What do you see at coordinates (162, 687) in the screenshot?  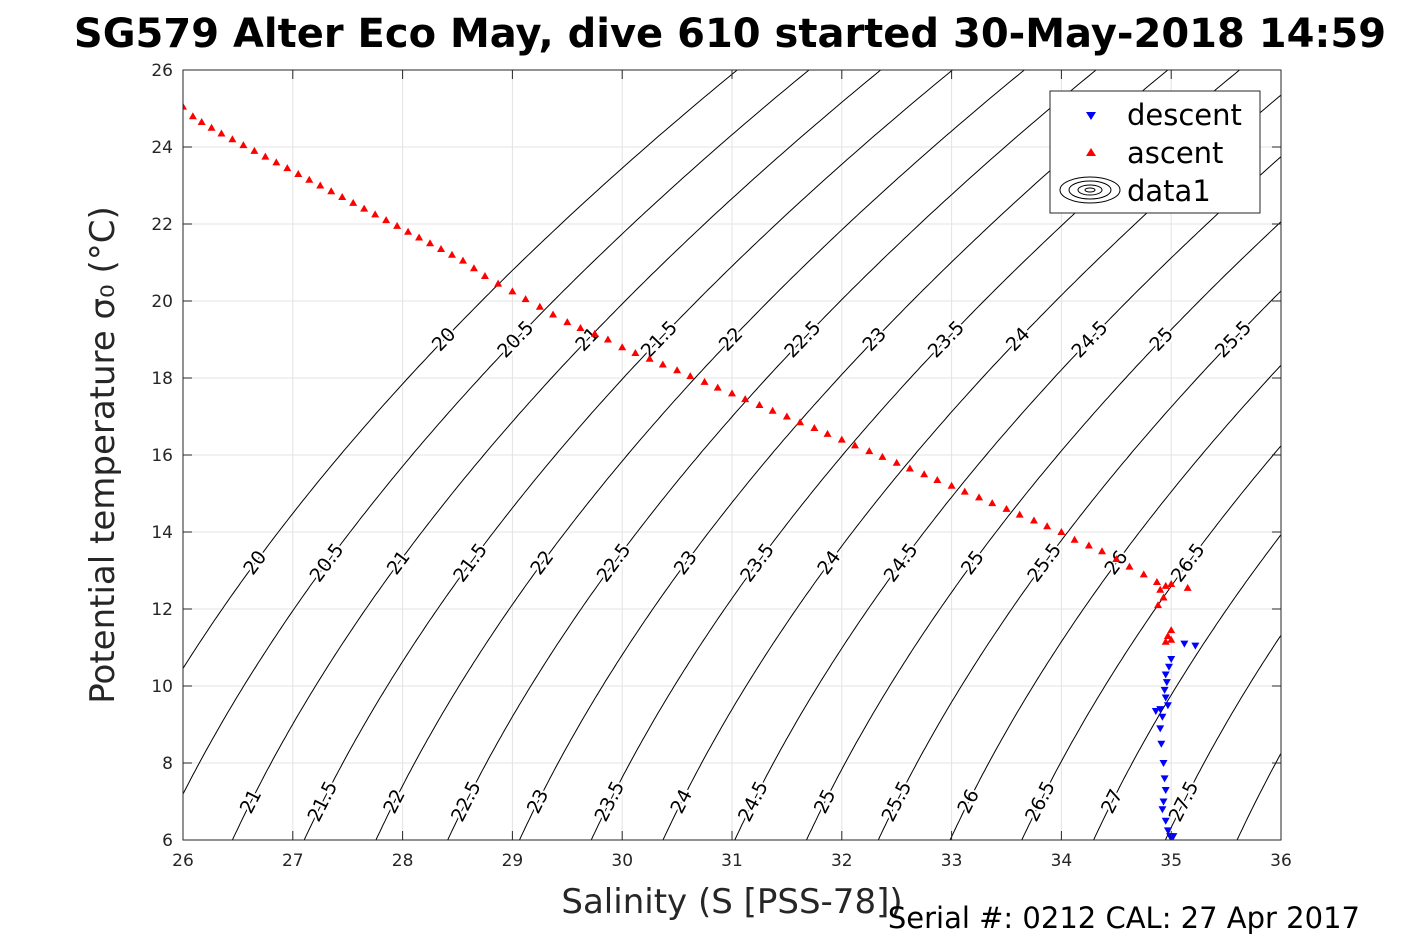 I see `y-tick-label: 10` at bounding box center [162, 687].